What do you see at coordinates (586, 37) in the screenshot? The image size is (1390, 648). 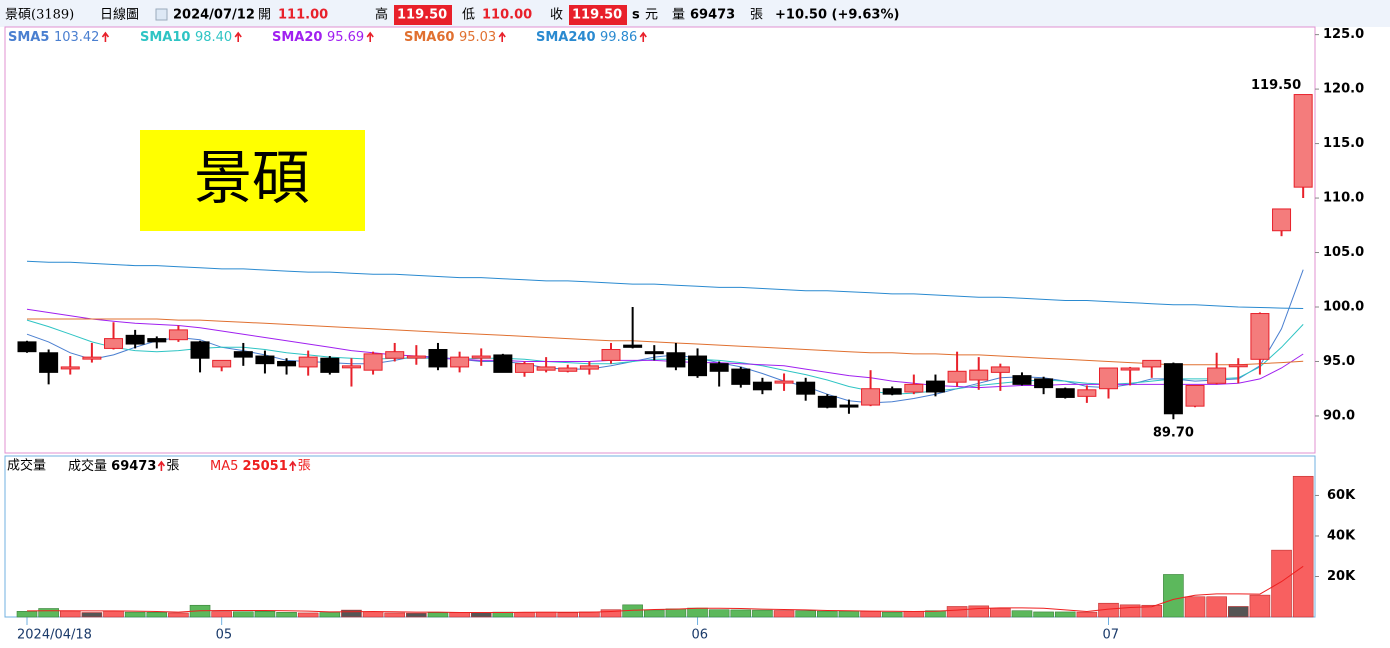 I see `legend-entry: SMA240 99.86` at bounding box center [586, 37].